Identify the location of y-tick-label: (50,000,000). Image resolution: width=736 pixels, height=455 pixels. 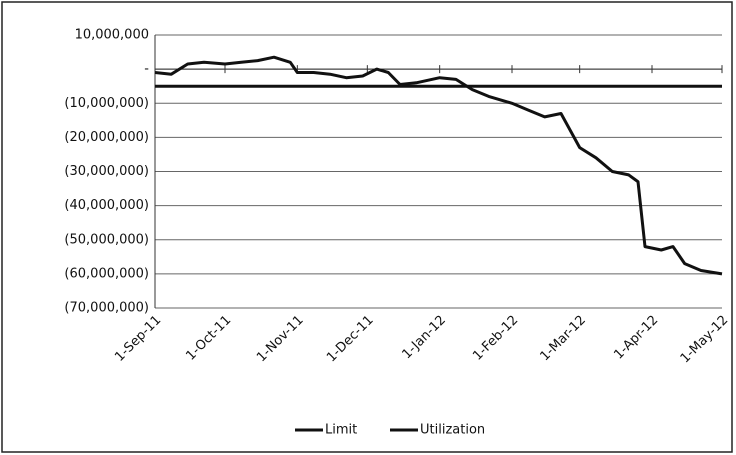
(106, 239).